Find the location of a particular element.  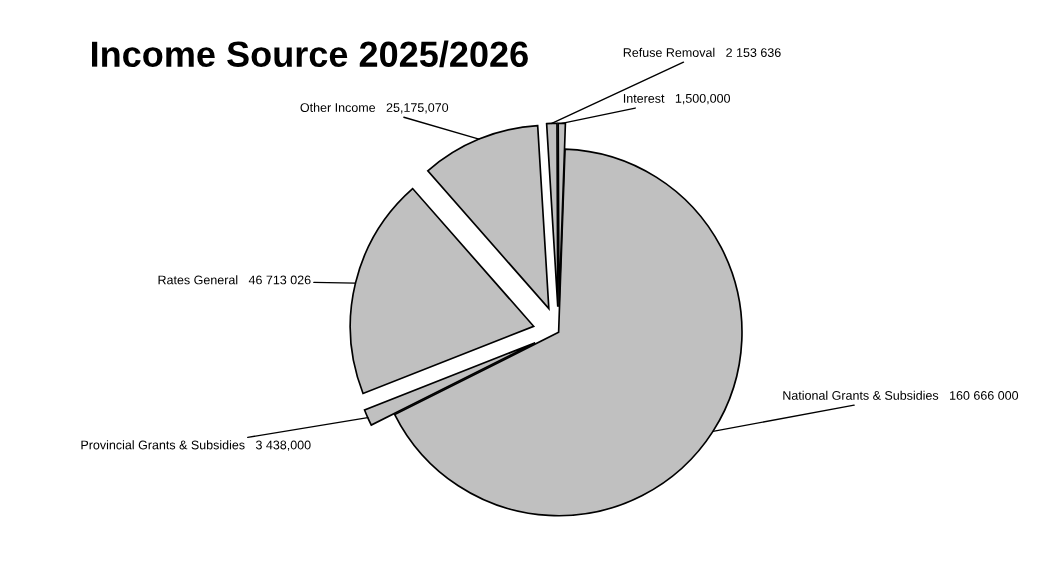

slice-label: Refuse Removal 2 153 636 is located at coordinates (702, 52).